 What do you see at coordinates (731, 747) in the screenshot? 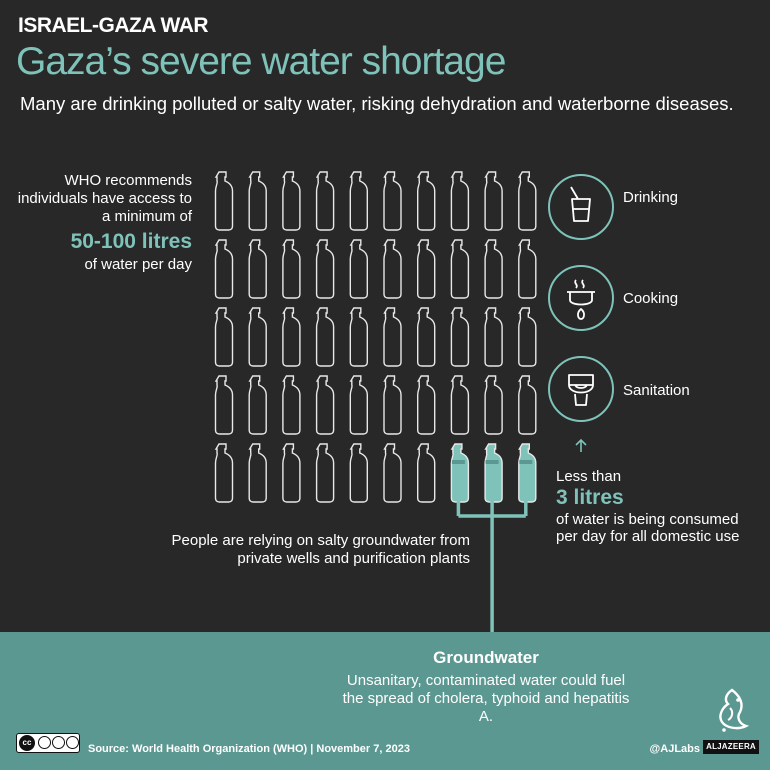
I see `aljazeera-wordmark: ALJAZEERA` at bounding box center [731, 747].